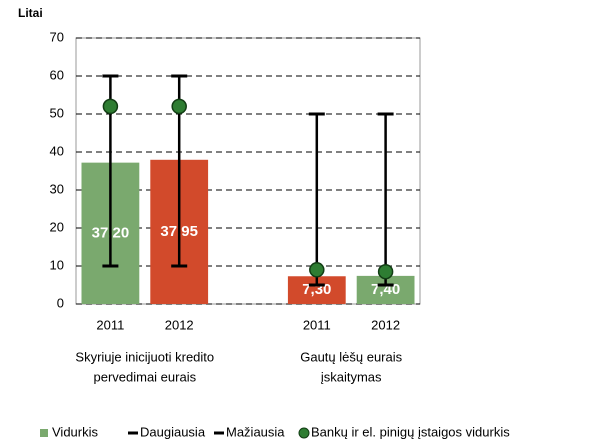 This screenshot has width=615, height=443. What do you see at coordinates (30, 13) in the screenshot?
I see `y-axis-label: Litai` at bounding box center [30, 13].